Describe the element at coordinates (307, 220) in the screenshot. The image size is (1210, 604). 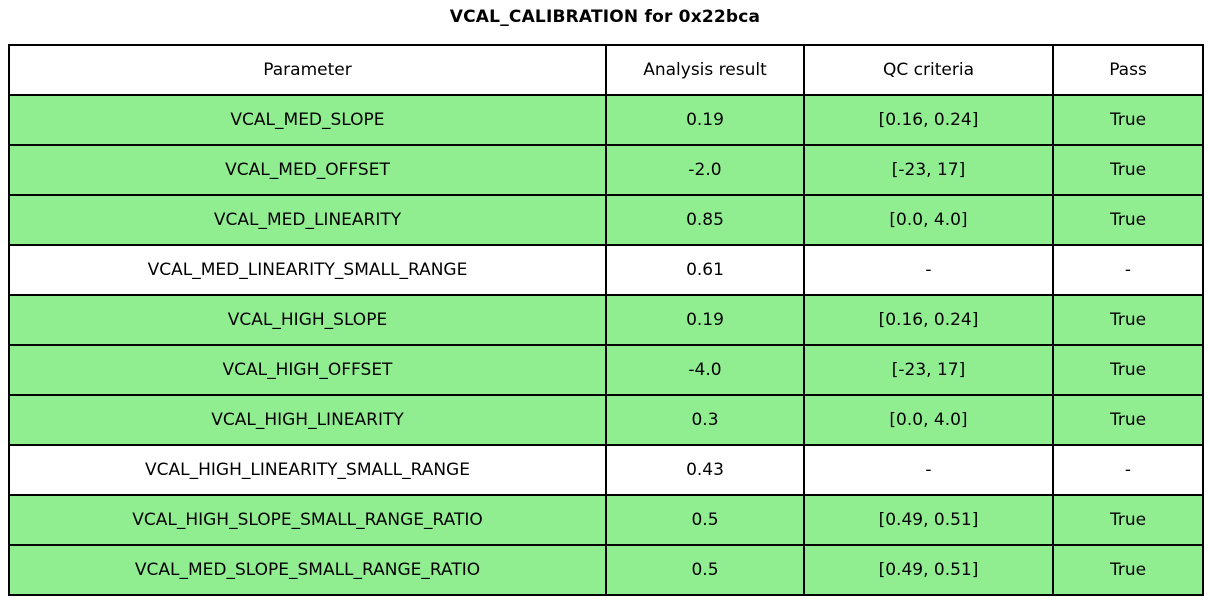
I see `cell-parameter: VCAL_MED_LINEARITY` at that location.